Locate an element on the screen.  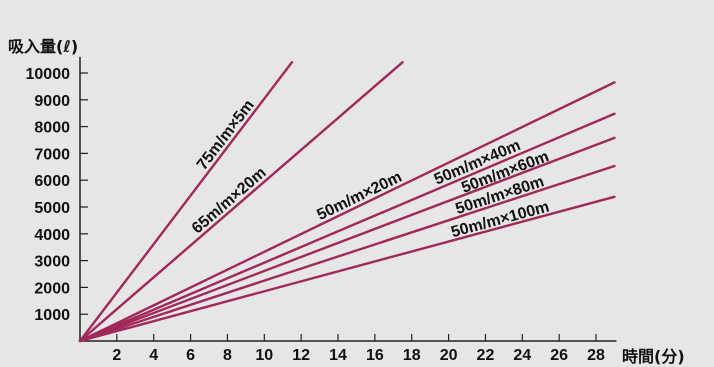
series-label: 75m/m×5m is located at coordinates (226, 135).